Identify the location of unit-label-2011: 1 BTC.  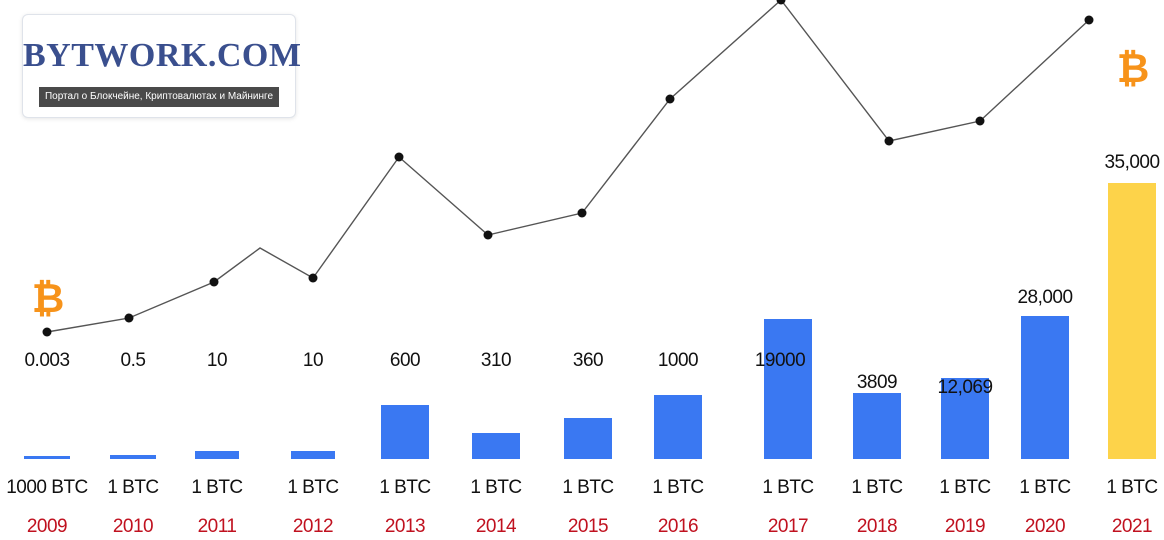
(216, 487).